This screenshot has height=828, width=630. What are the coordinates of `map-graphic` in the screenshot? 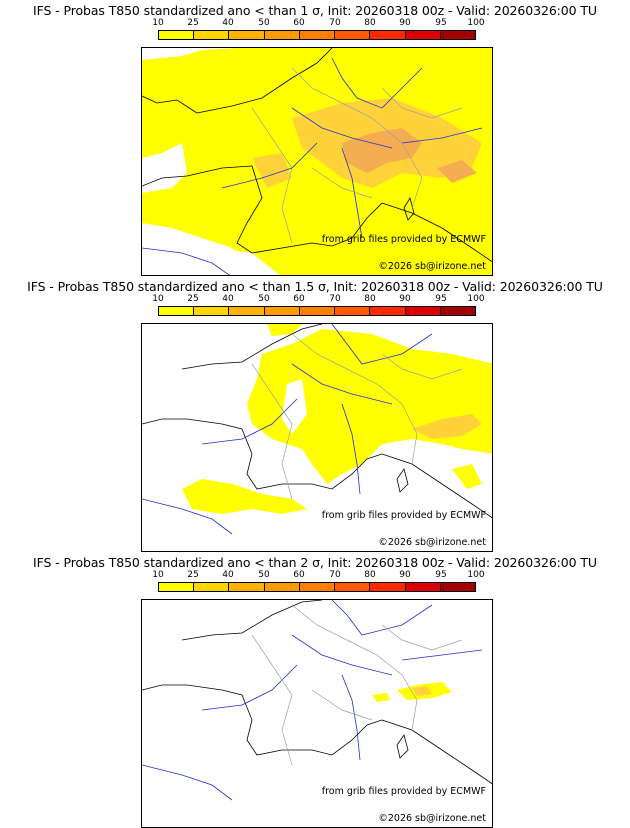 It's located at (317, 429).